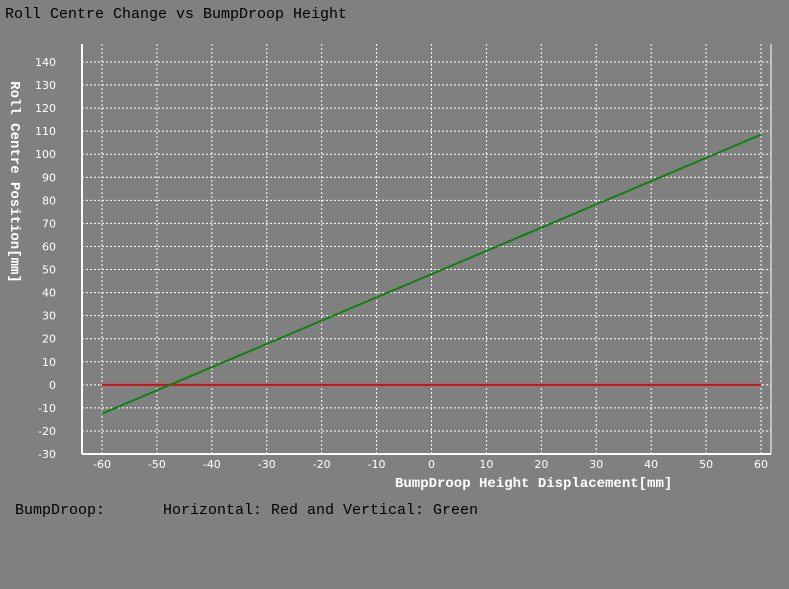 This screenshot has height=589, width=789. I want to click on x-tick-label: 20, so click(541, 464).